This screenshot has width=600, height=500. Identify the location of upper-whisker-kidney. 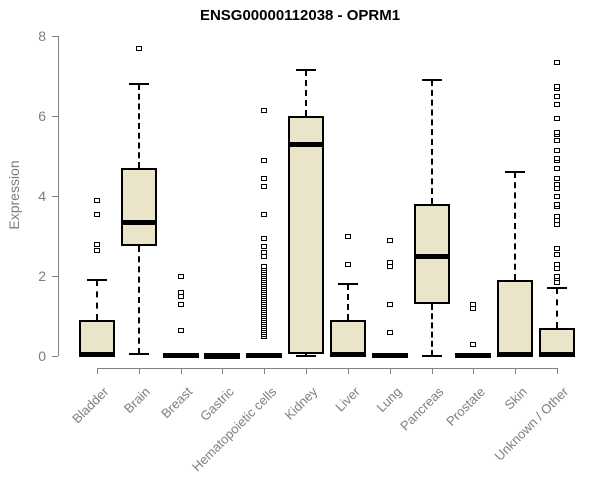
(306, 93).